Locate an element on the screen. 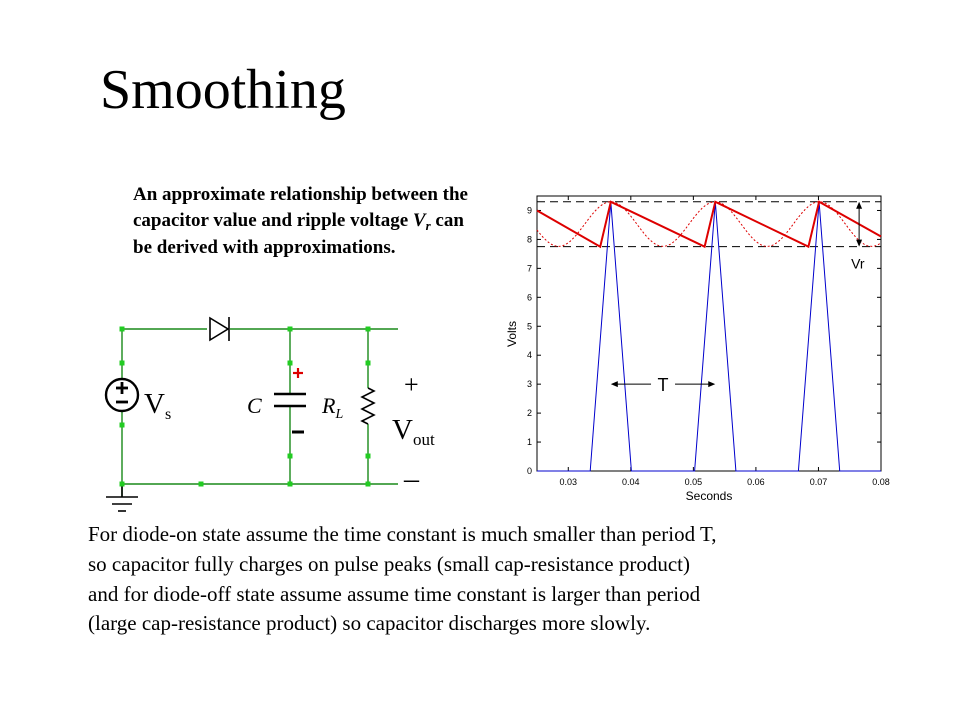  x-tick-label-4: 0.07 is located at coordinates (819, 482).